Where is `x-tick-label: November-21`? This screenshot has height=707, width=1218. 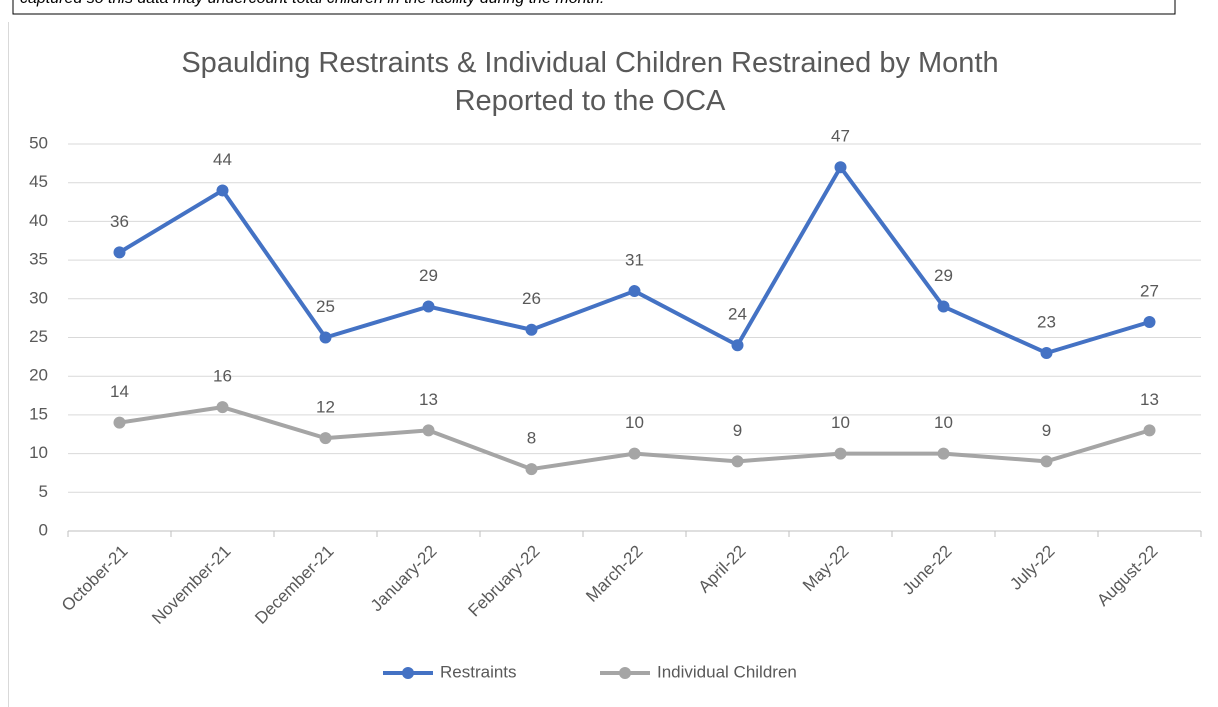 x-tick-label: November-21 is located at coordinates (191, 585).